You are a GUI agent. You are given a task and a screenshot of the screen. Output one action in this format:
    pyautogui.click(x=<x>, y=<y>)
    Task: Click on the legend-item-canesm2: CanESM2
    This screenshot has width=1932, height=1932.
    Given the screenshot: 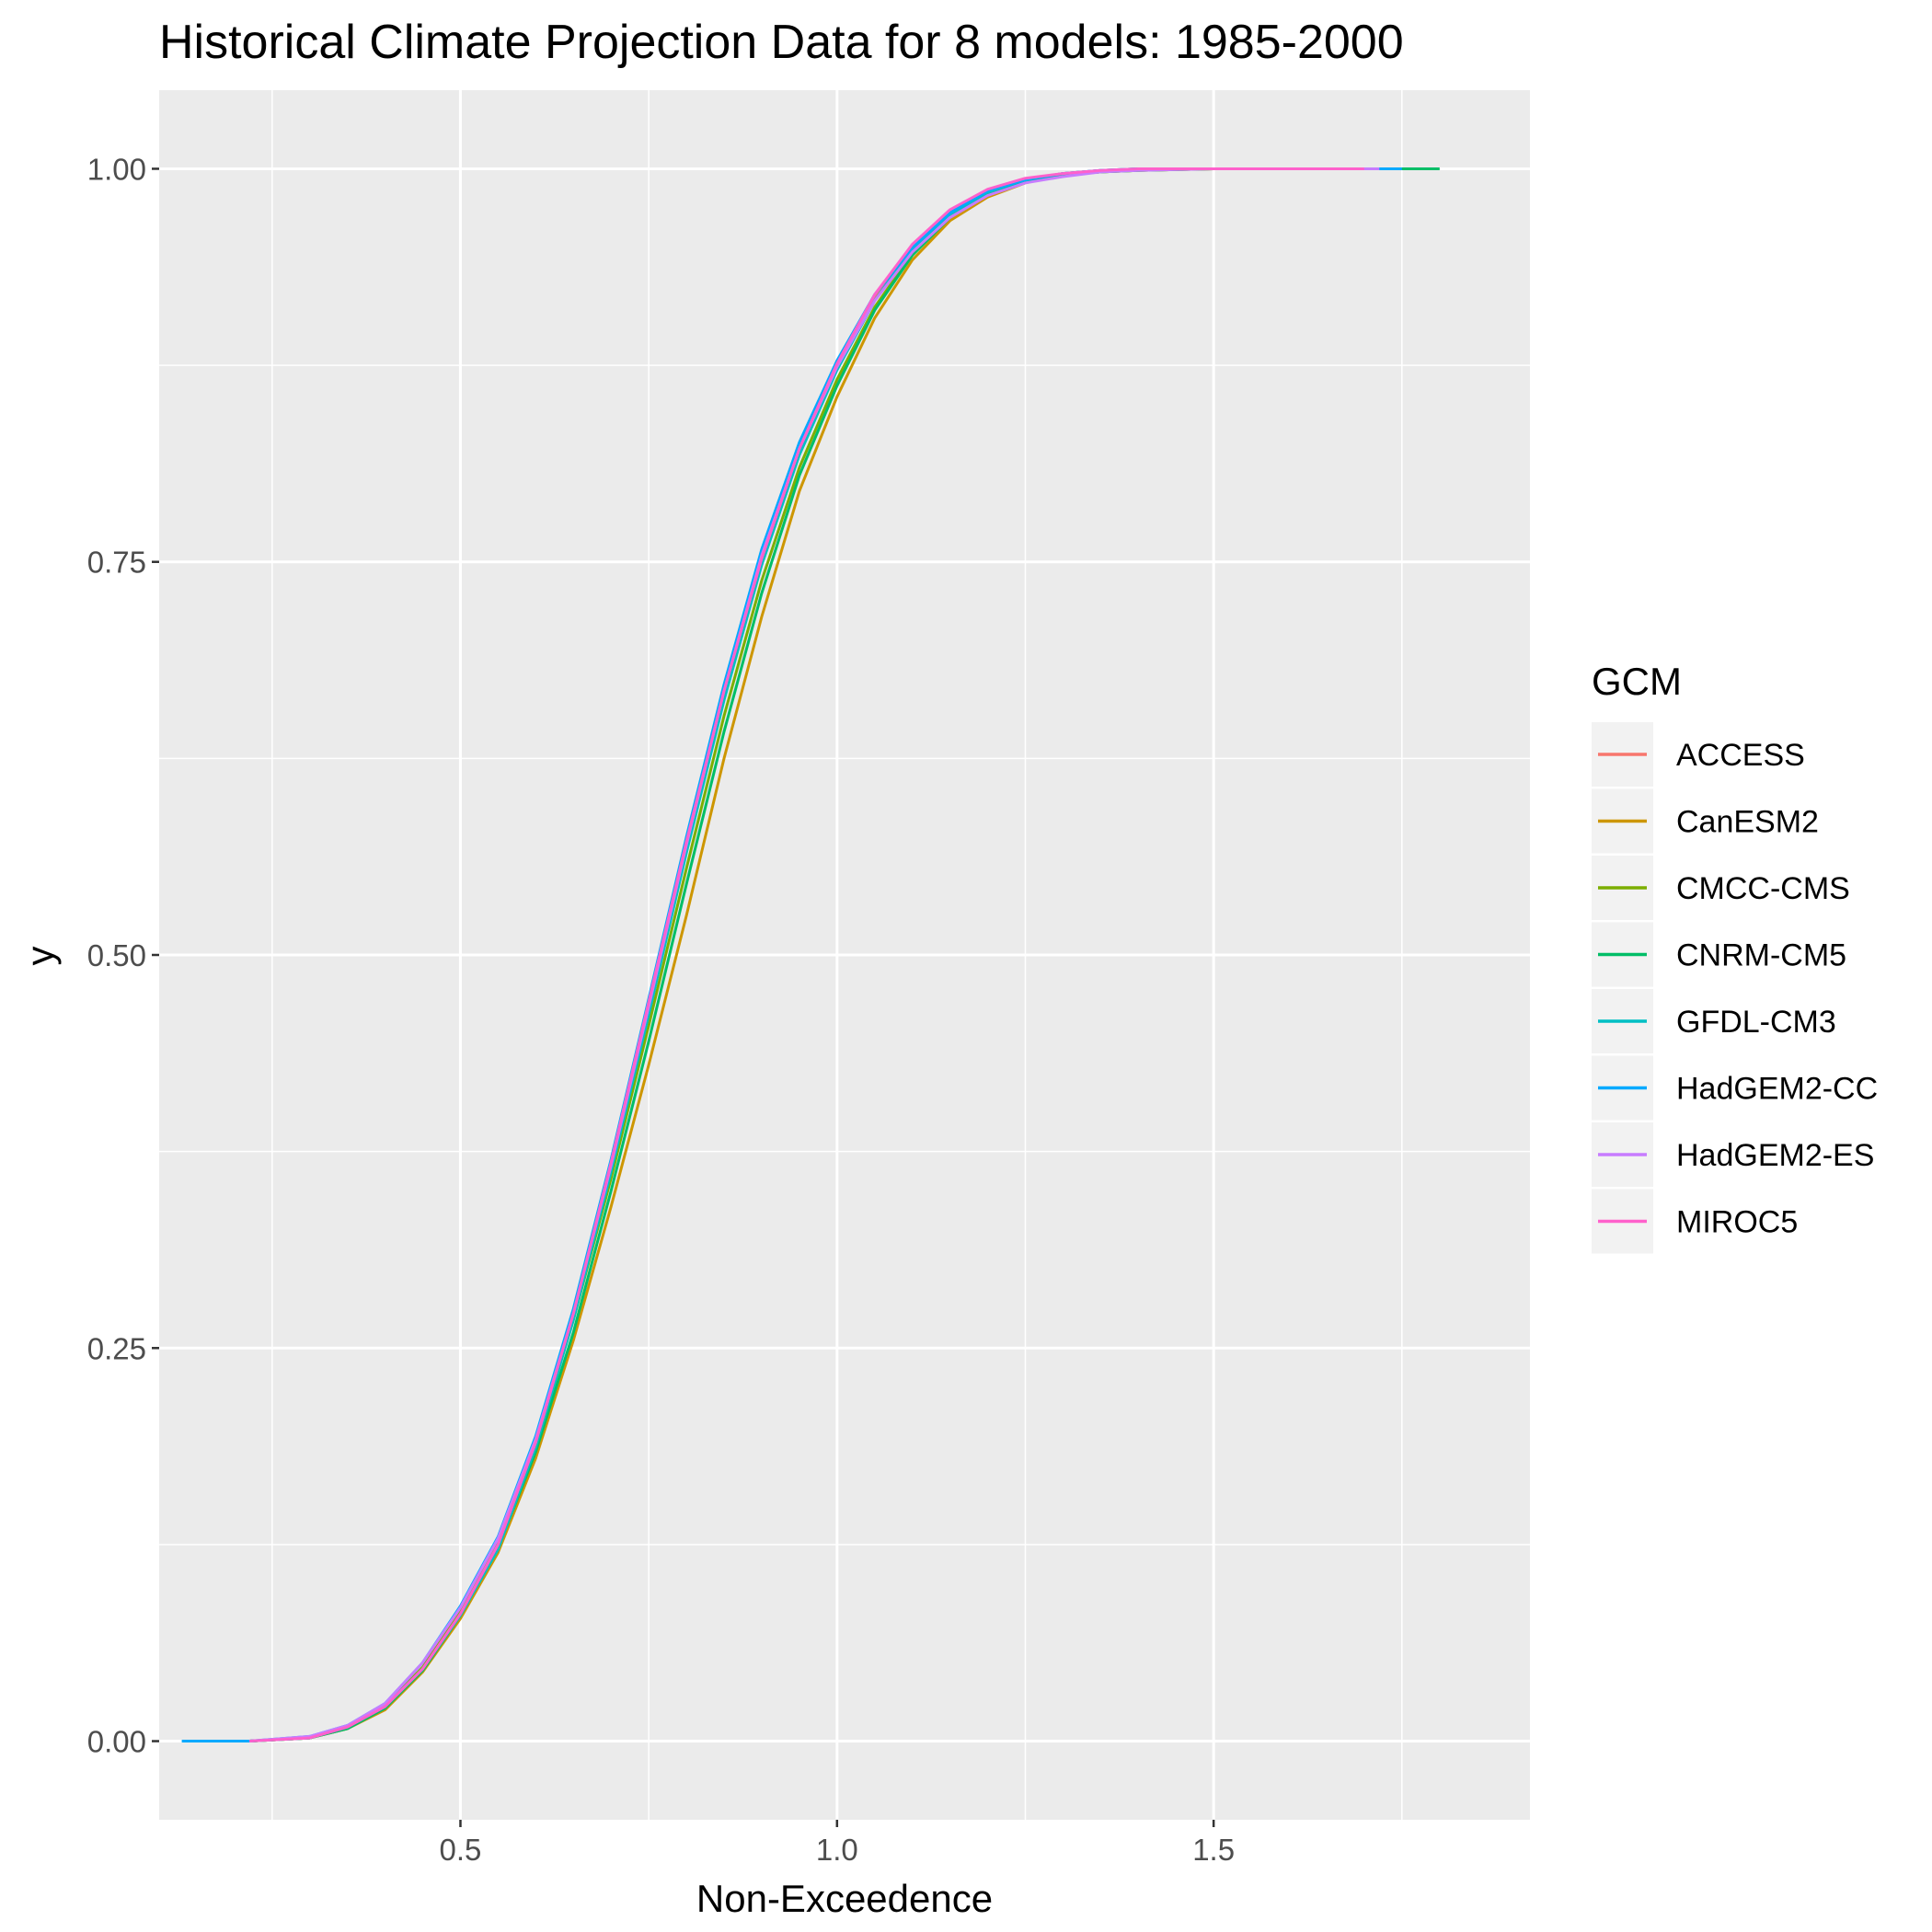 What is the action you would take?
    pyautogui.click(x=1705, y=821)
    